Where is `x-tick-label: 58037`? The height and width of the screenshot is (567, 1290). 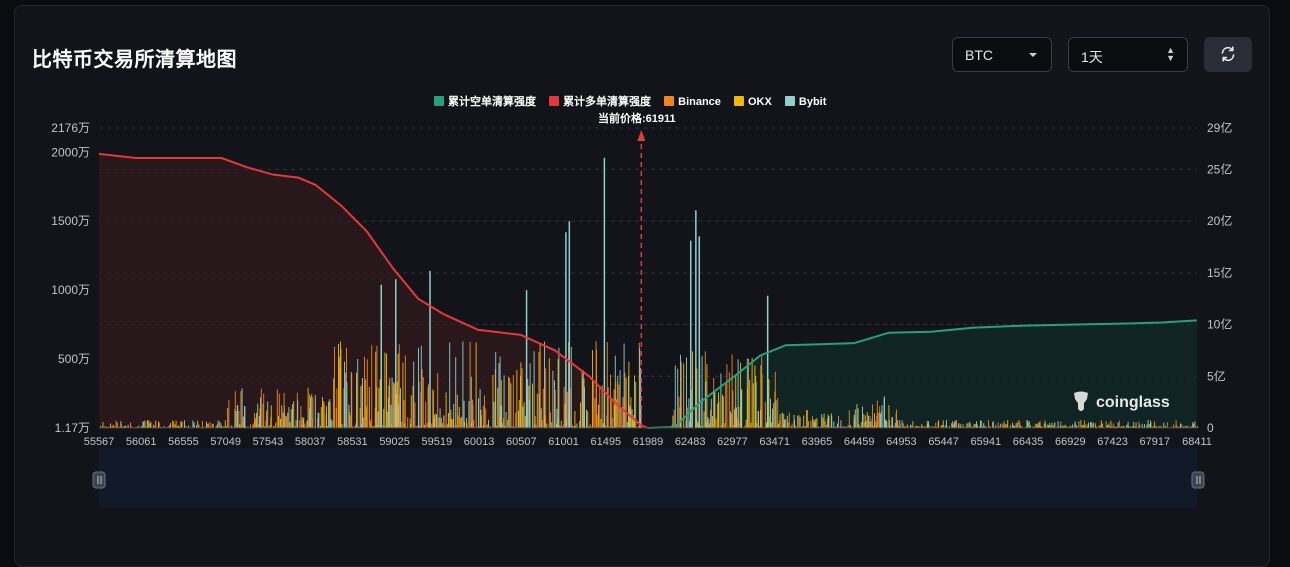
x-tick-label: 58037 is located at coordinates (310, 442).